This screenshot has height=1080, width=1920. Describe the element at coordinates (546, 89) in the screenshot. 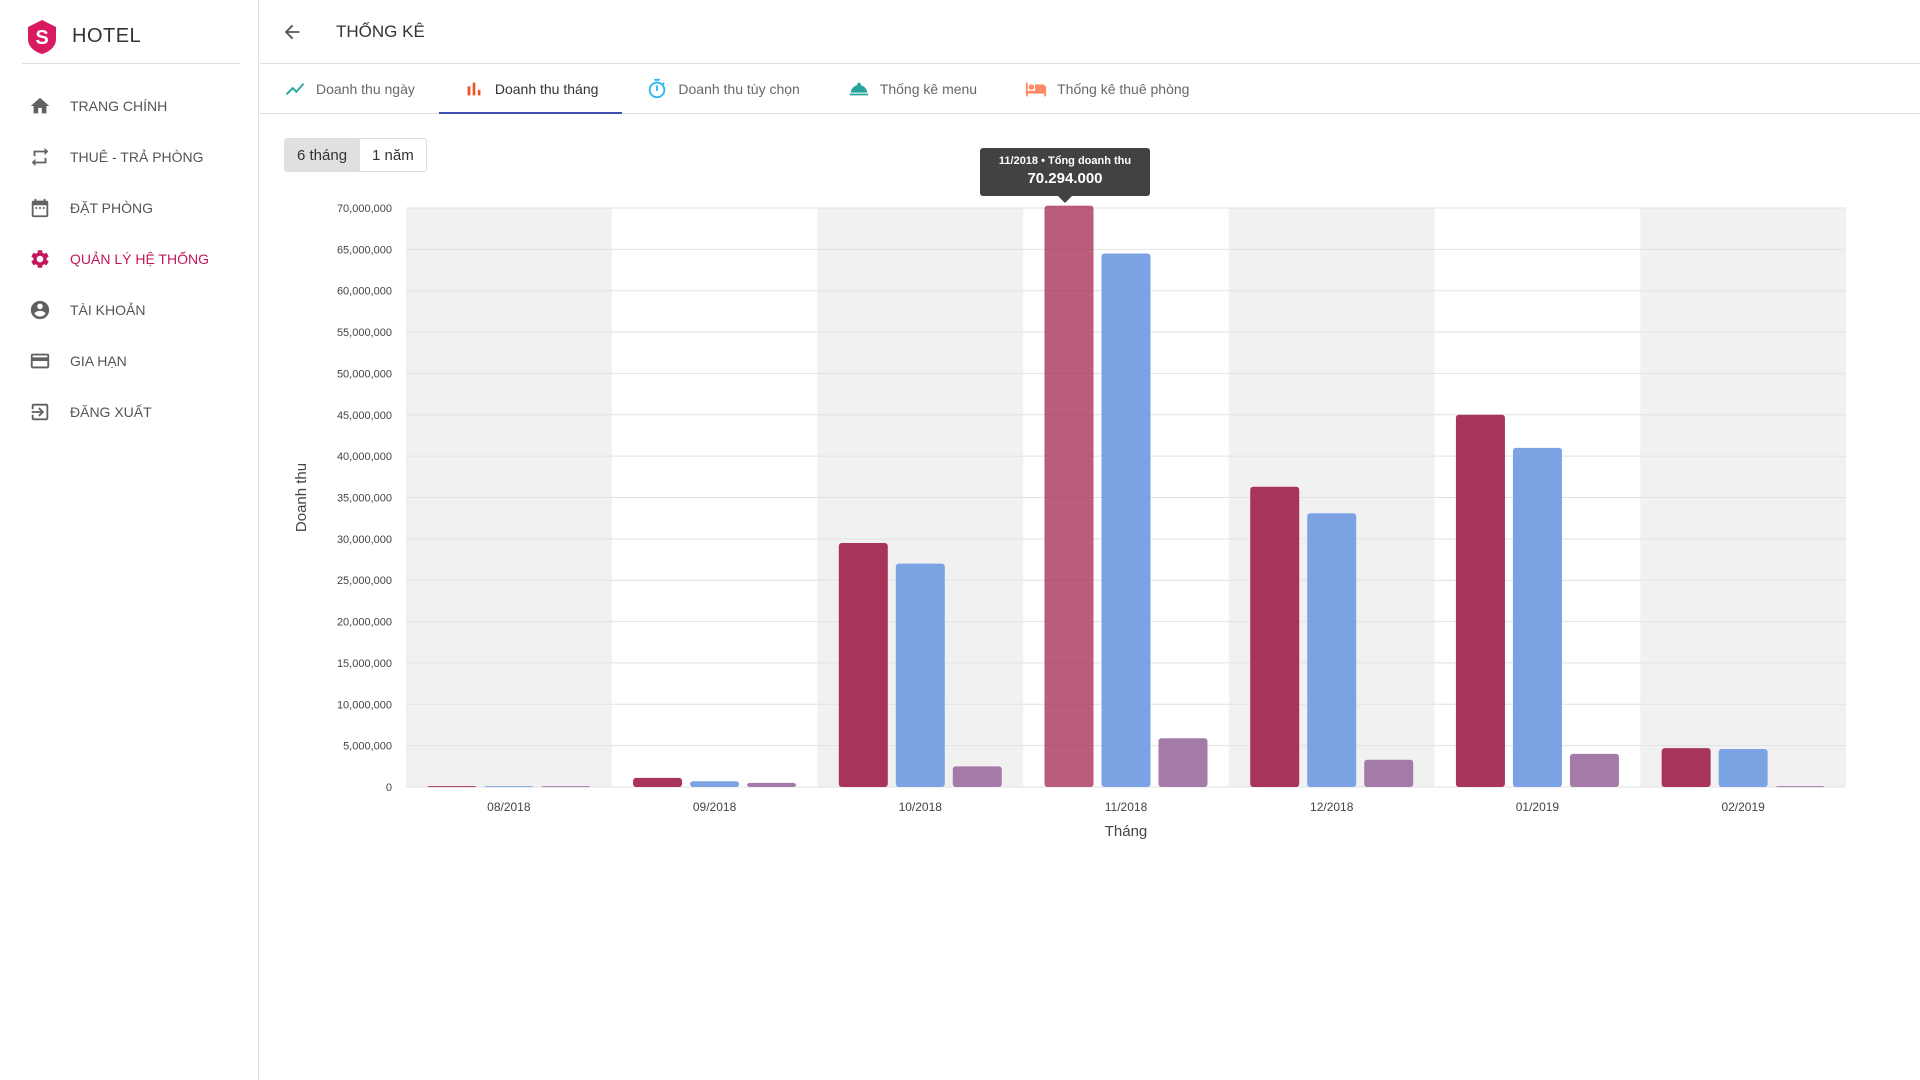

I see `tab-label: Doanh thu tháng` at that location.